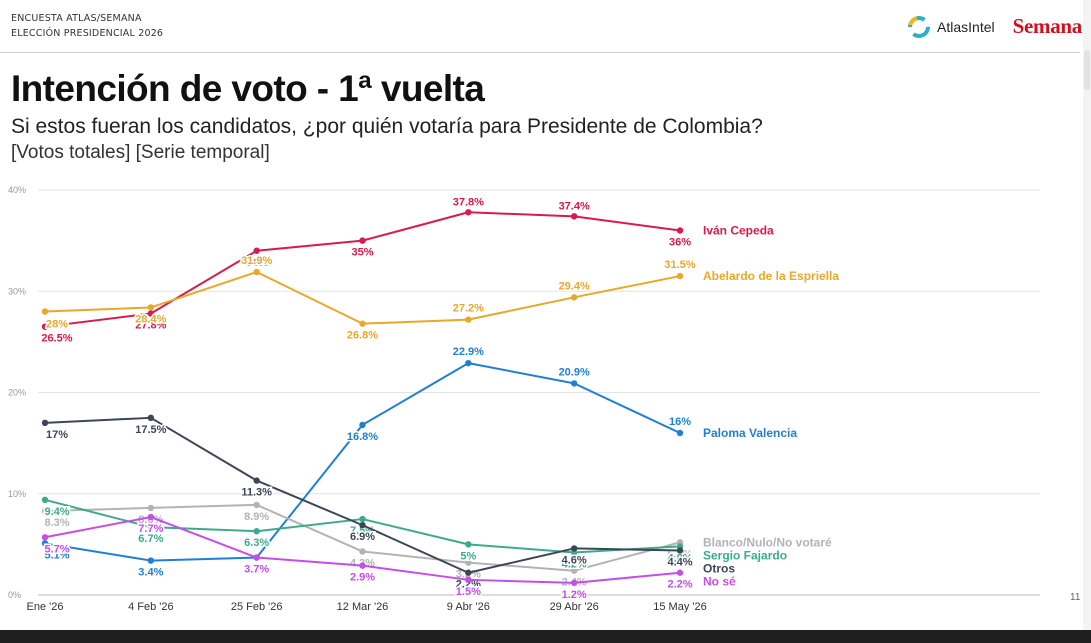  What do you see at coordinates (17, 190) in the screenshot?
I see `y-tick-label: 40%` at bounding box center [17, 190].